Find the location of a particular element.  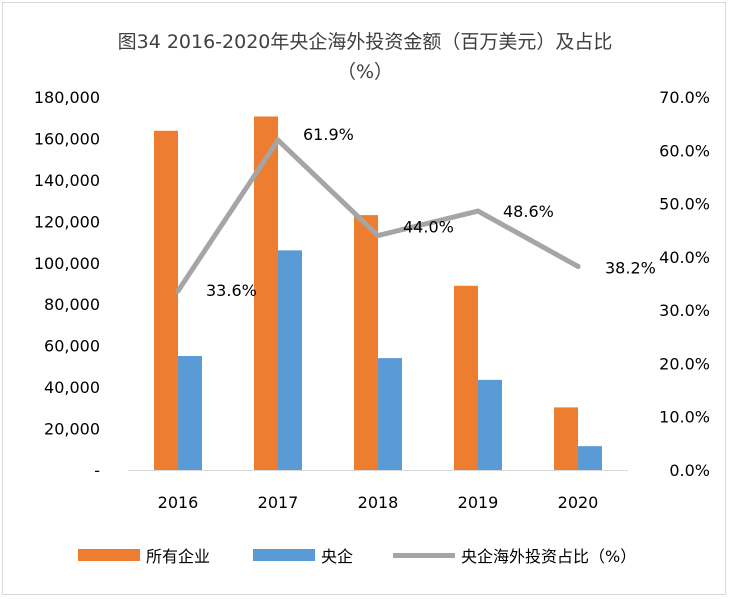

bar-central-soe-2020 is located at coordinates (590, 458).